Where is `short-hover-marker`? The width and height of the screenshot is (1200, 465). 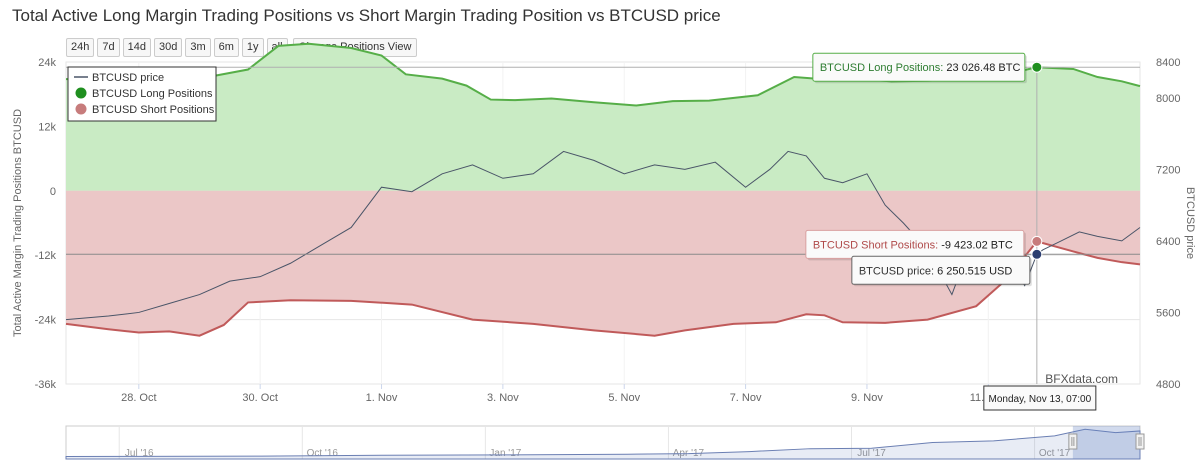 short-hover-marker is located at coordinates (1037, 241).